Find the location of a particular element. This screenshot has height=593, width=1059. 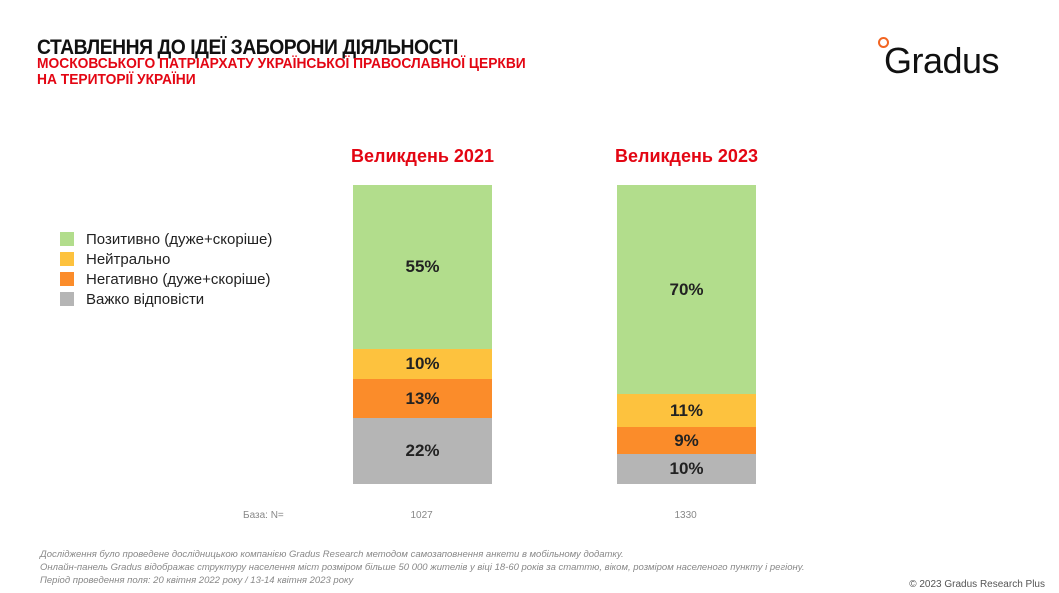

legend-item: Важко відповісти is located at coordinates (166, 299).